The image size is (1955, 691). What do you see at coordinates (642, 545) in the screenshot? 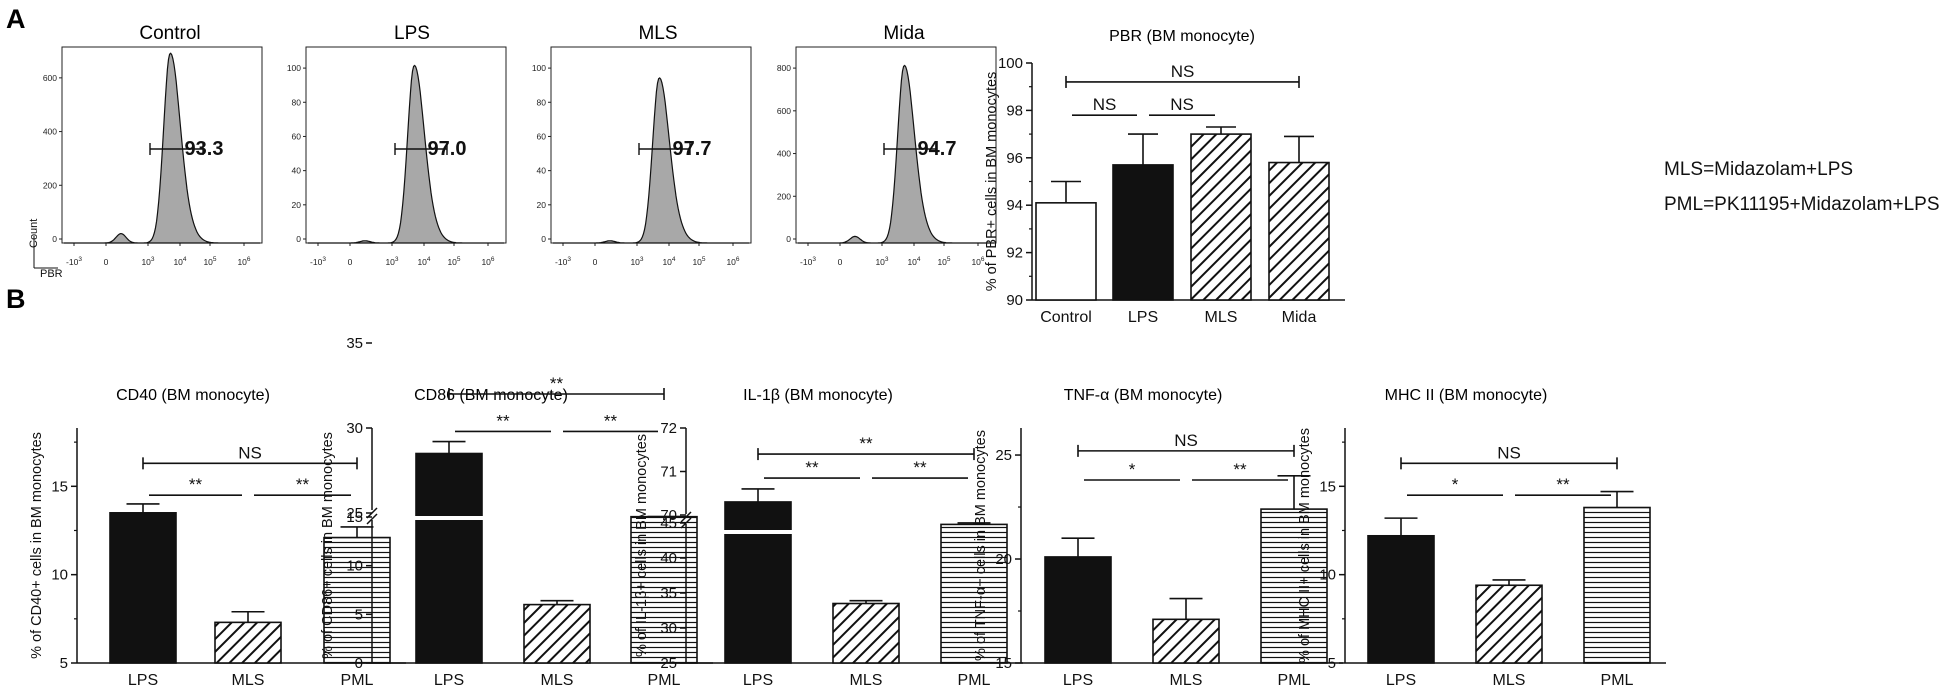
I see `y-axis-label: % of IL-1β+ cells in BM monocytes` at bounding box center [642, 545].